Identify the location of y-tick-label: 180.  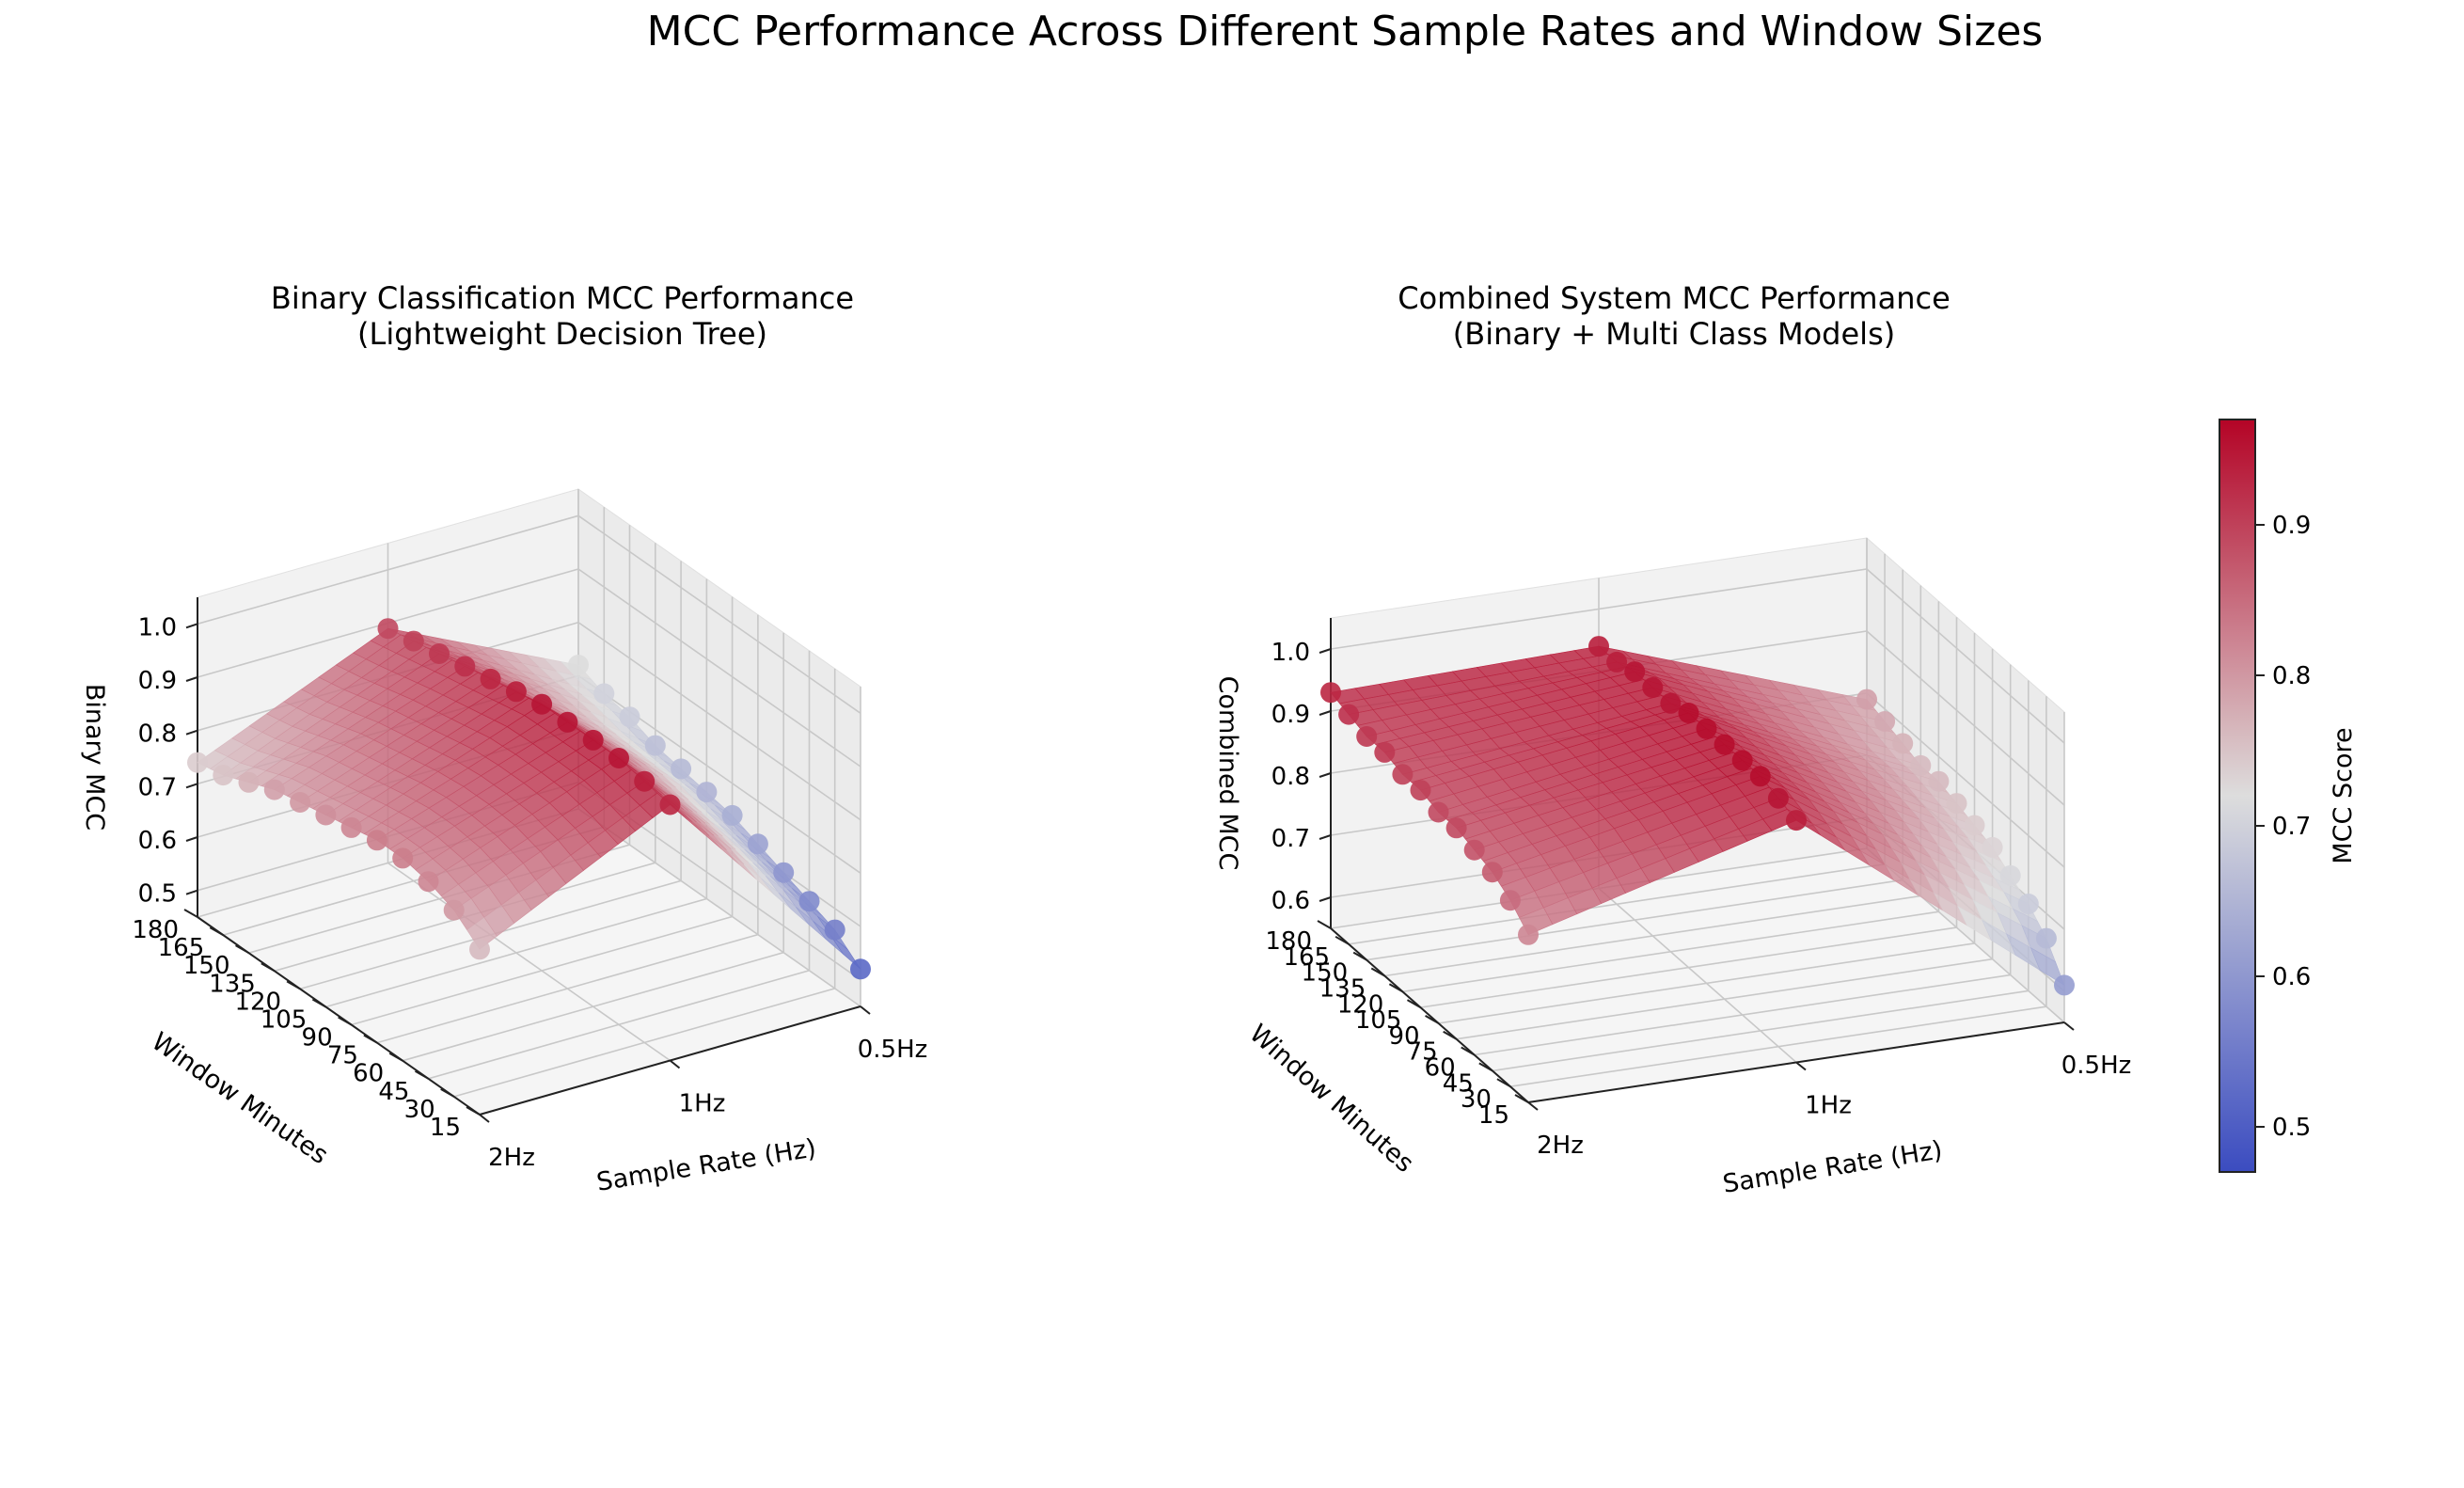
(155, 930).